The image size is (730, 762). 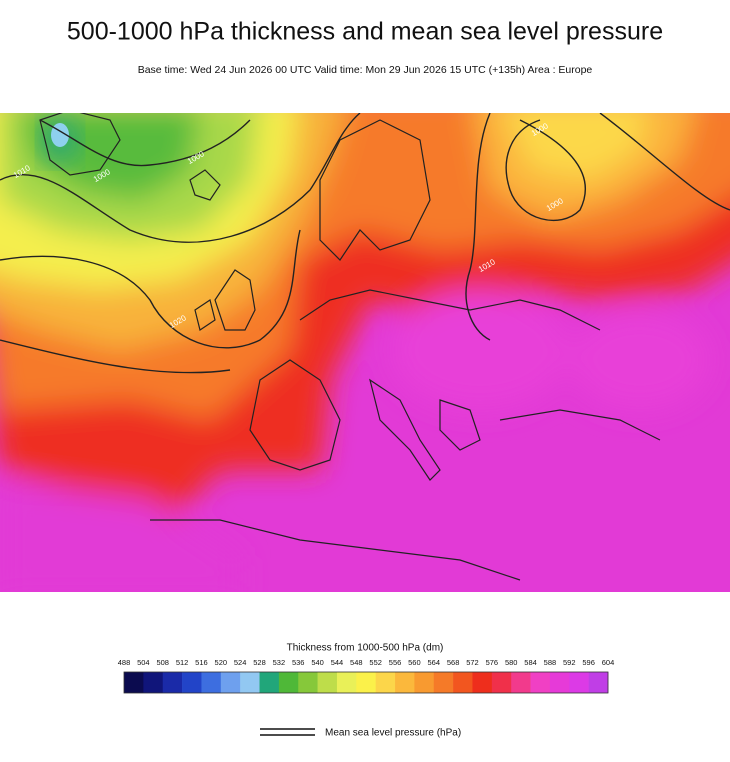 What do you see at coordinates (608, 662) in the screenshot?
I see `colorbar-tick-label: 604` at bounding box center [608, 662].